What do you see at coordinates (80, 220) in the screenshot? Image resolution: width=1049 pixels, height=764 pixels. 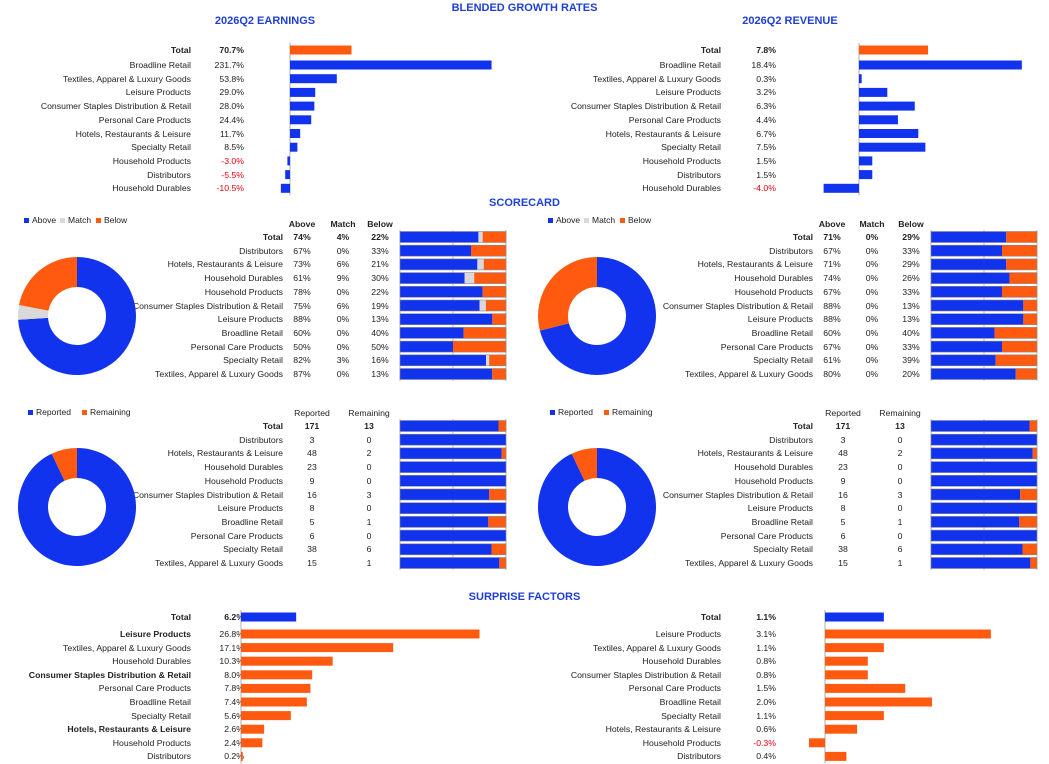 I see `earnings-scorecard-legend-label: Match` at bounding box center [80, 220].